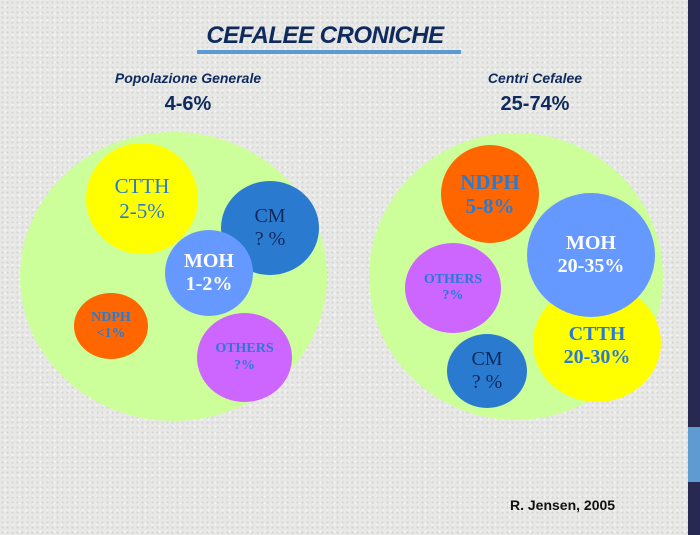 This screenshot has height=535, width=700. I want to click on right-cm-circle: CM? %, so click(487, 371).